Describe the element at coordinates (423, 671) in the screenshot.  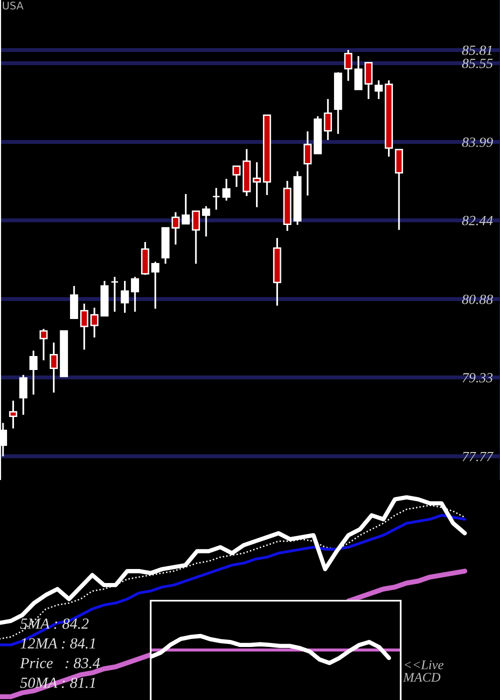
I see `annotation: <<Live MACD` at that location.